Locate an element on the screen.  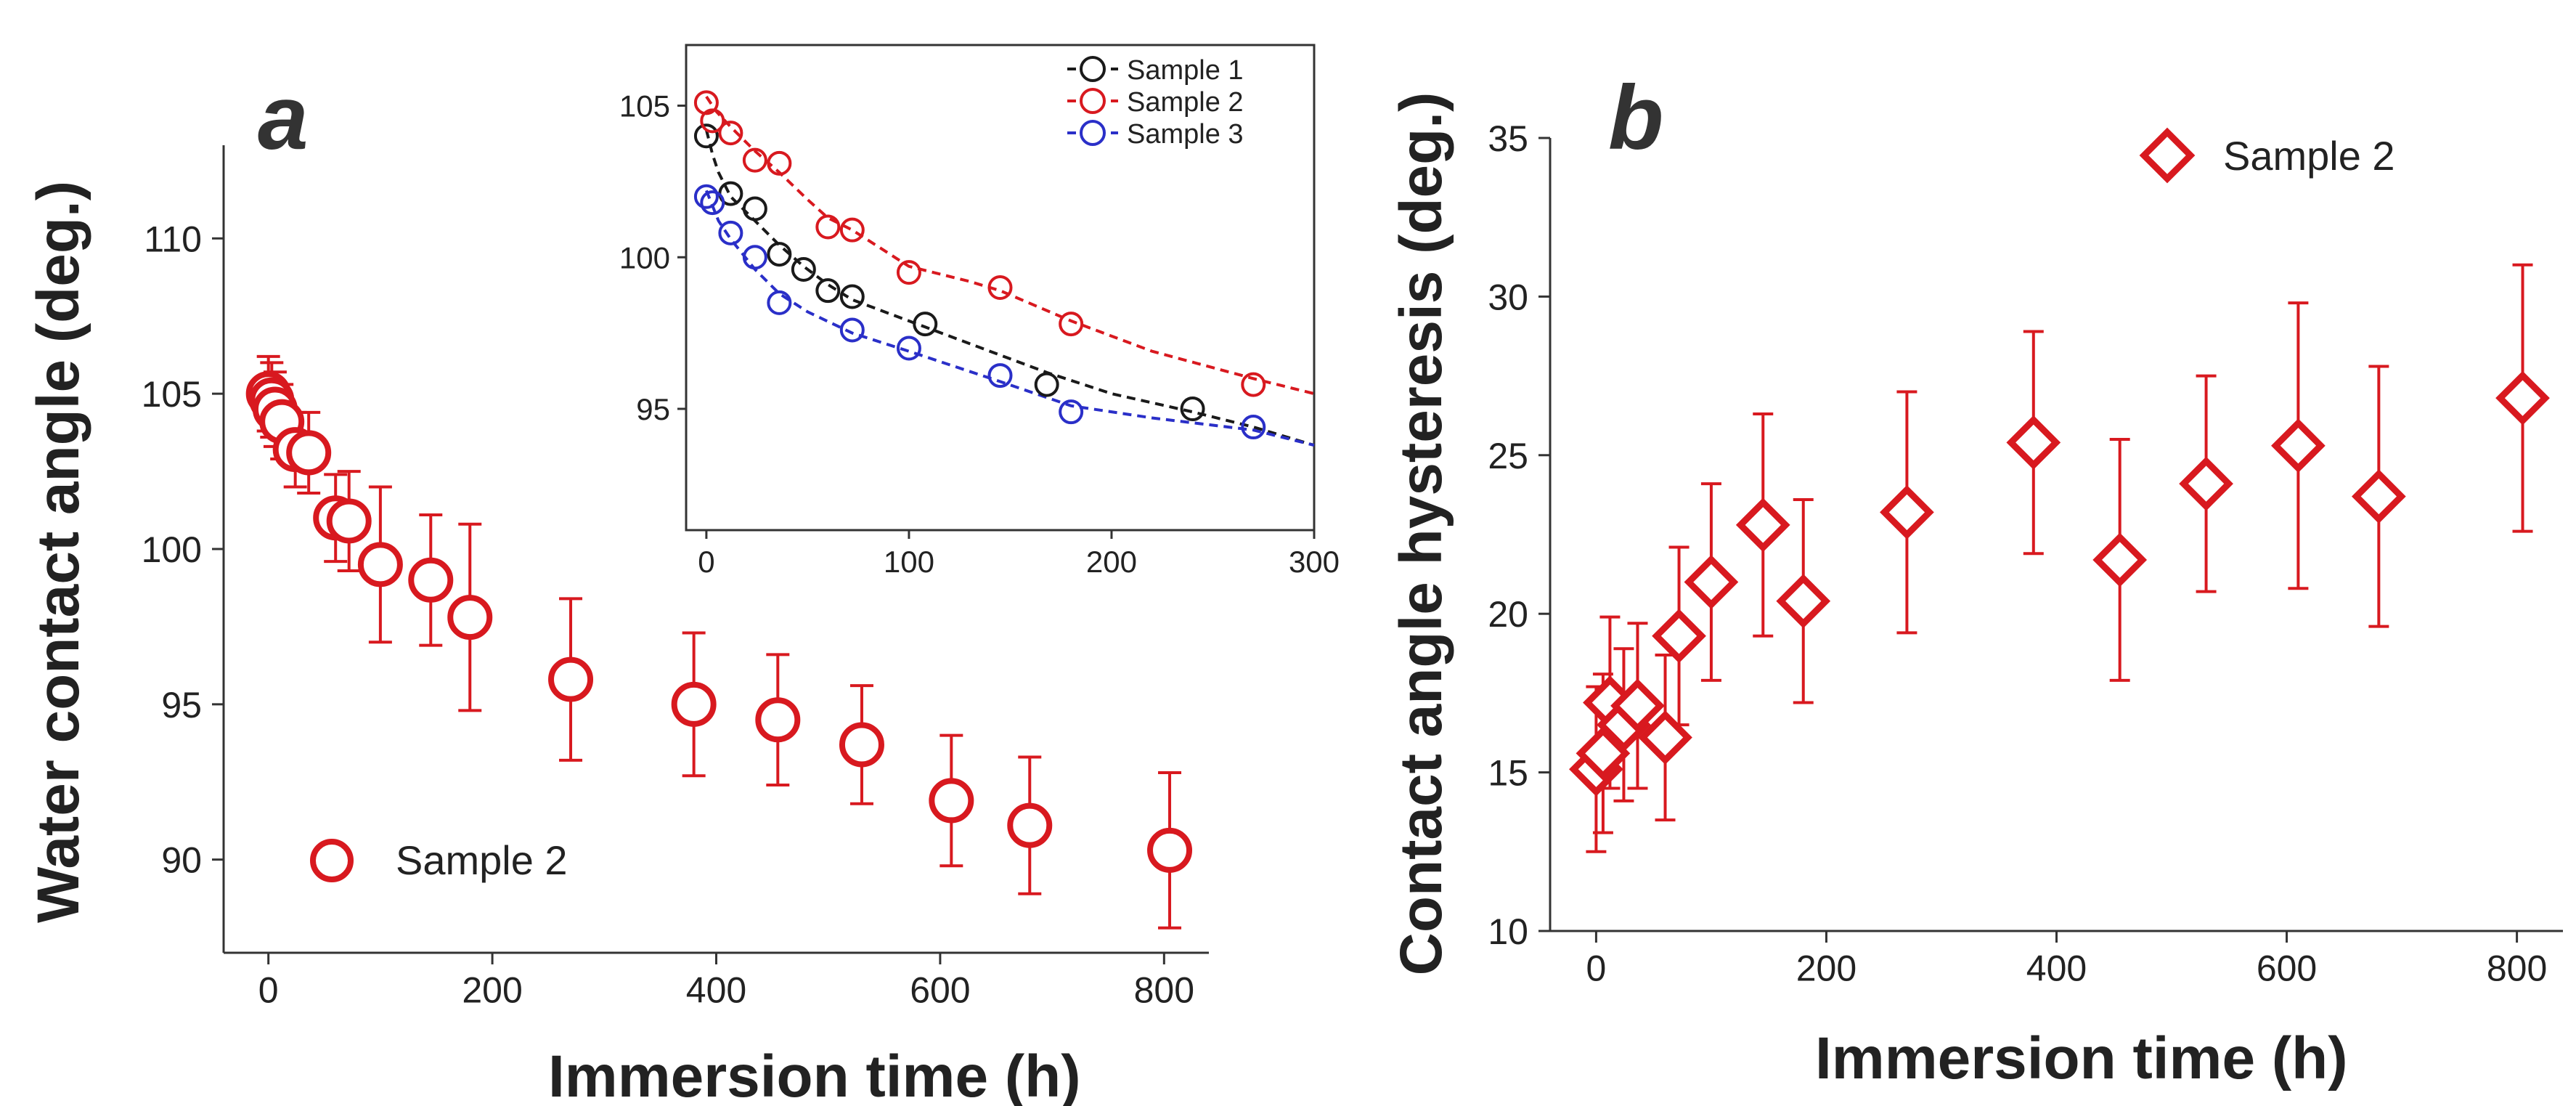
panel-a-x-tick-label: 800 is located at coordinates (1164, 991).